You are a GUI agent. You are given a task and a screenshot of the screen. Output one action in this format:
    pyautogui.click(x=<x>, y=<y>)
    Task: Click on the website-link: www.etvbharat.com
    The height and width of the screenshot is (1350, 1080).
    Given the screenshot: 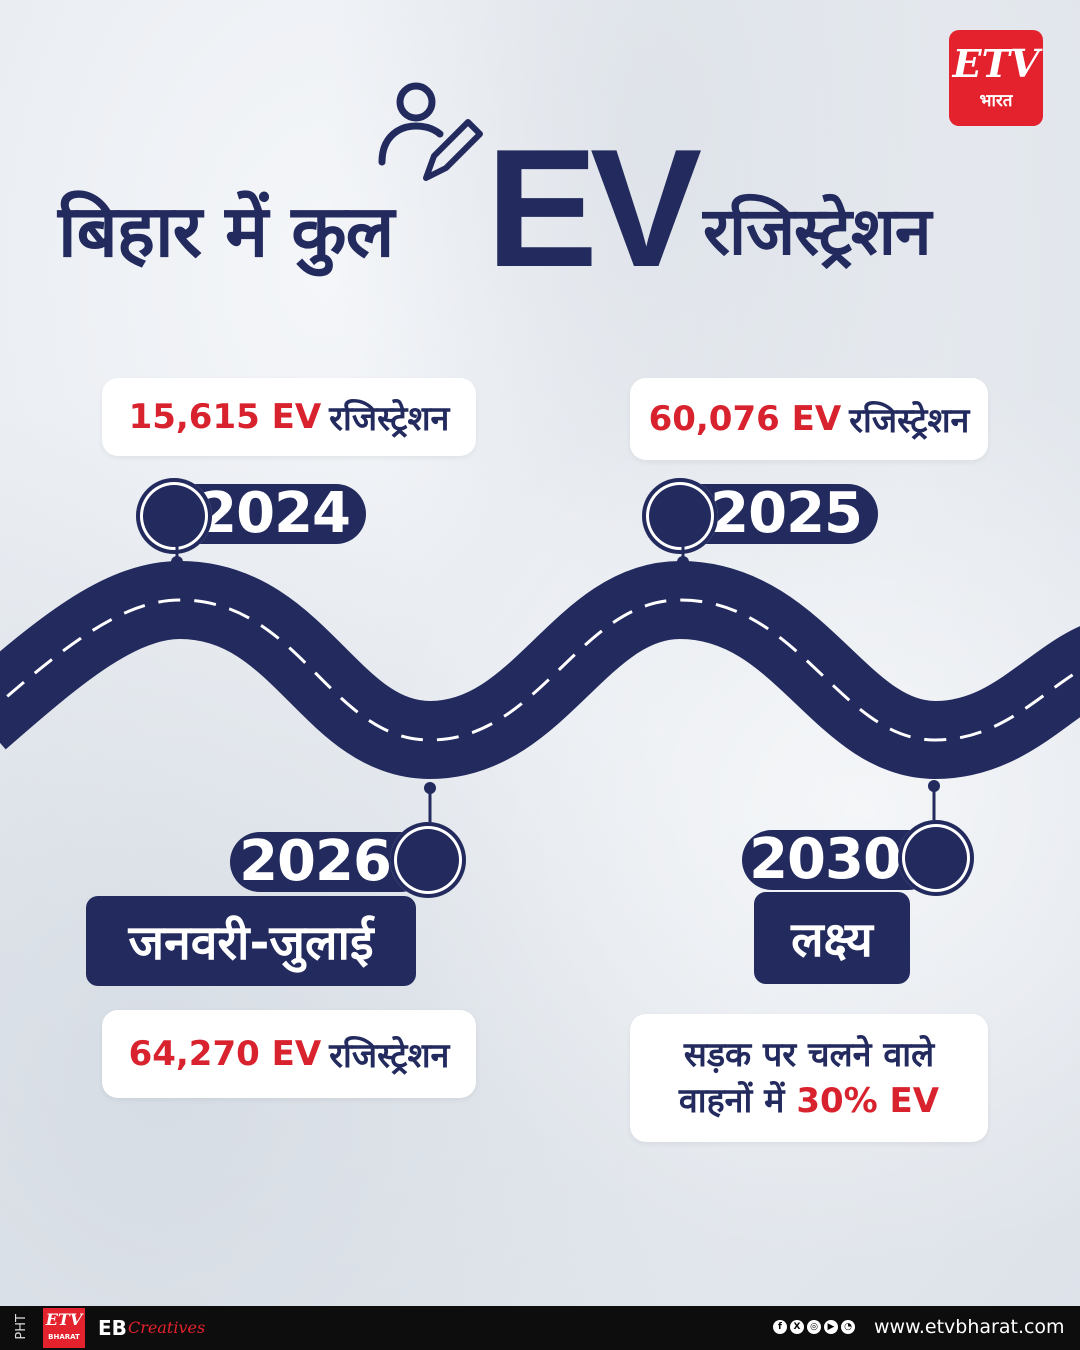 What is the action you would take?
    pyautogui.click(x=969, y=1327)
    